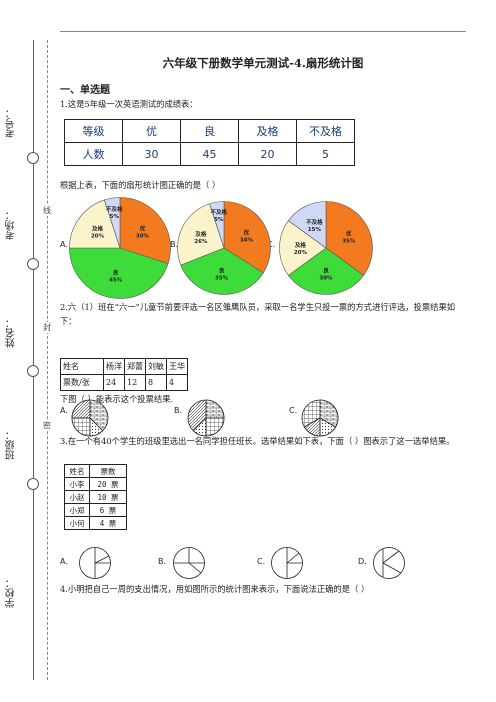 The image size is (496, 702). I want to click on header-rule, so click(263, 31).